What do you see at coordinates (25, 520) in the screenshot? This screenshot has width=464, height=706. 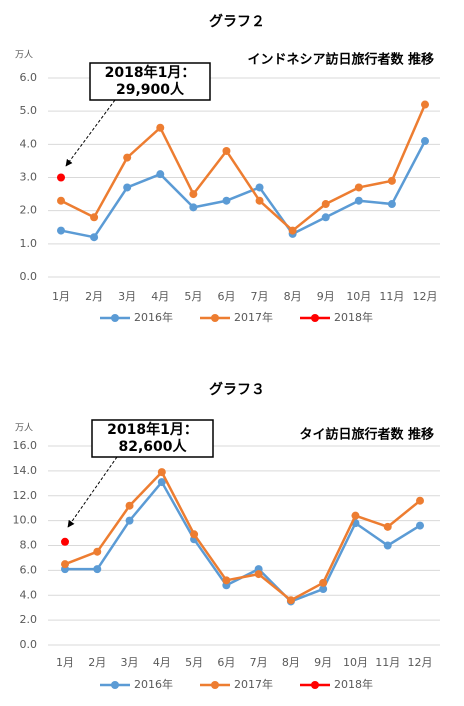 I see `y-tick-label: 10.0` at bounding box center [25, 520].